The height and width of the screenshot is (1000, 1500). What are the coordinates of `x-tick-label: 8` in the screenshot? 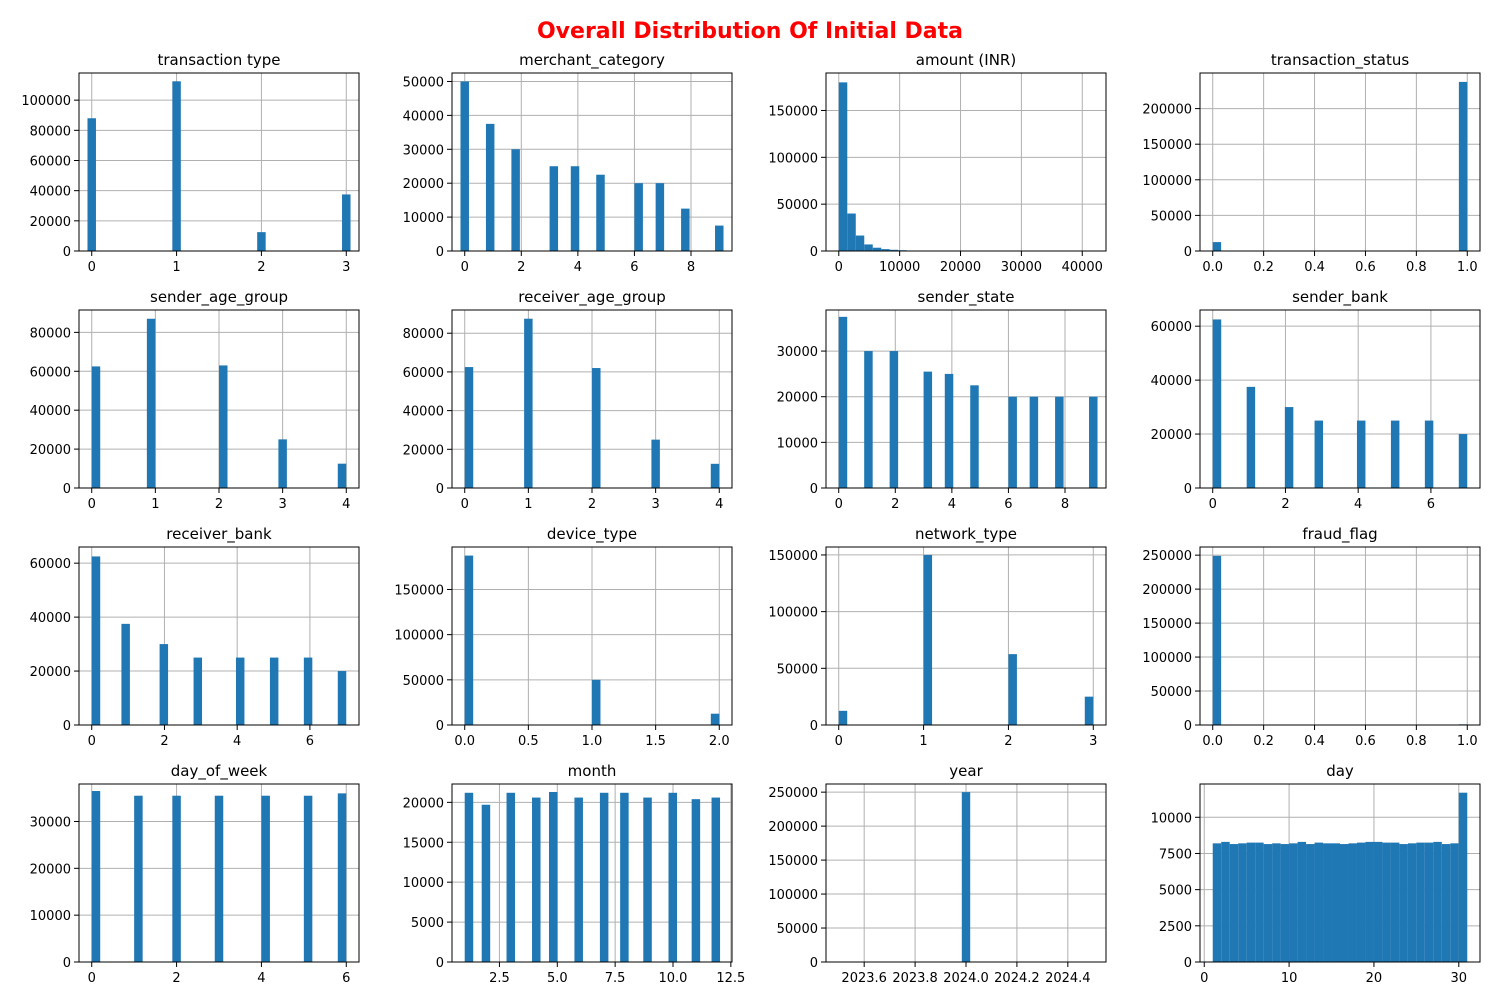 It's located at (691, 267).